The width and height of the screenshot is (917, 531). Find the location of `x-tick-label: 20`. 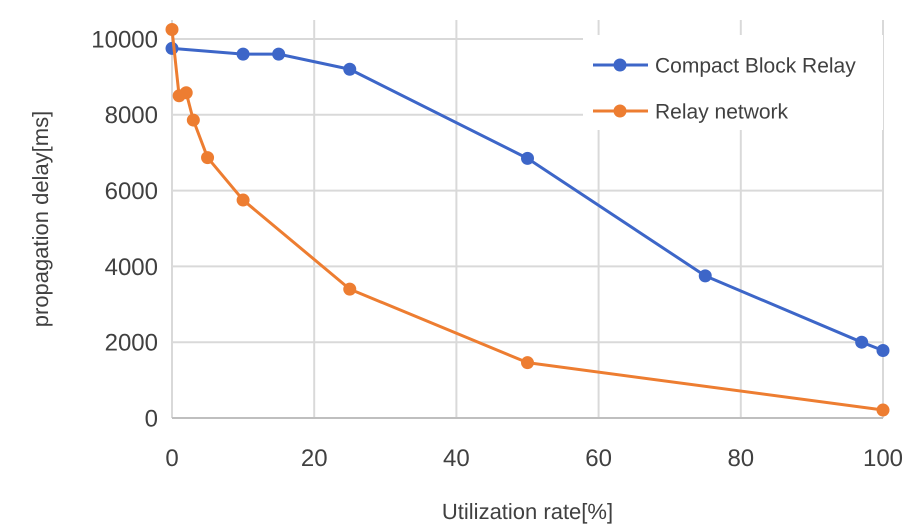

x-tick-label: 20 is located at coordinates (314, 458).